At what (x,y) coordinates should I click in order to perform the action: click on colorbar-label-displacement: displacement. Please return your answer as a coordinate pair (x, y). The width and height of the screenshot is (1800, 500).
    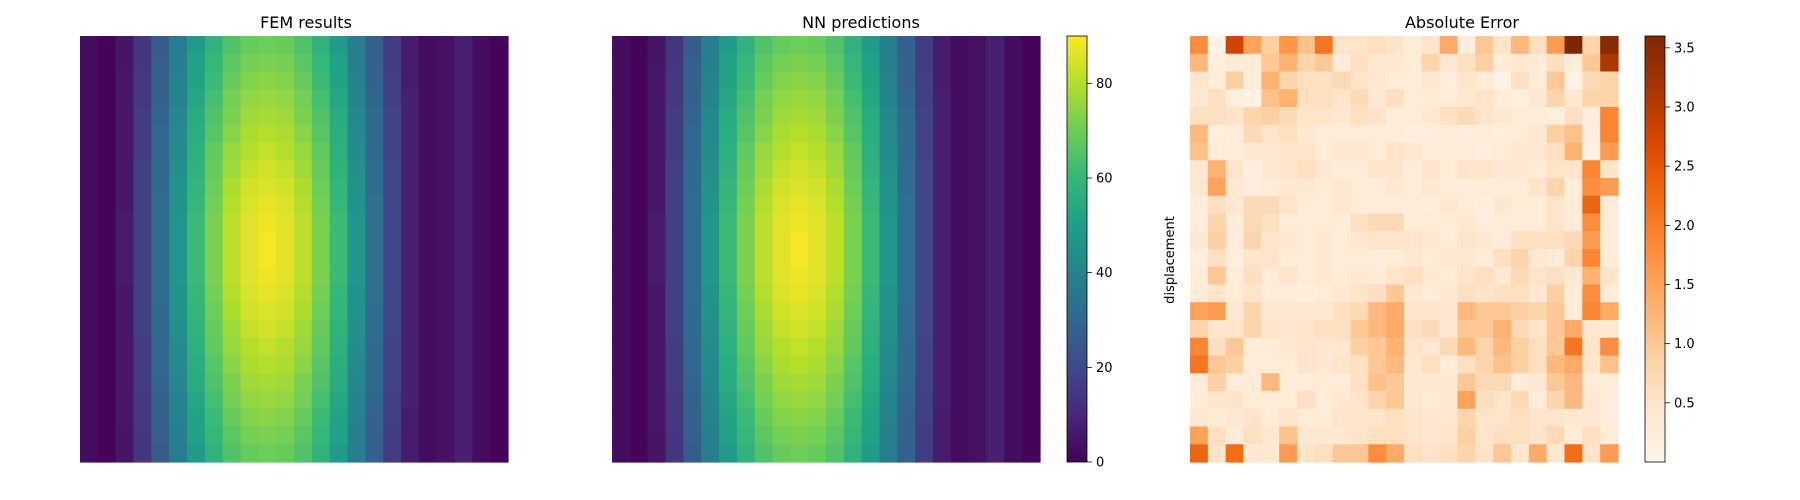
    Looking at the image, I should click on (1170, 260).